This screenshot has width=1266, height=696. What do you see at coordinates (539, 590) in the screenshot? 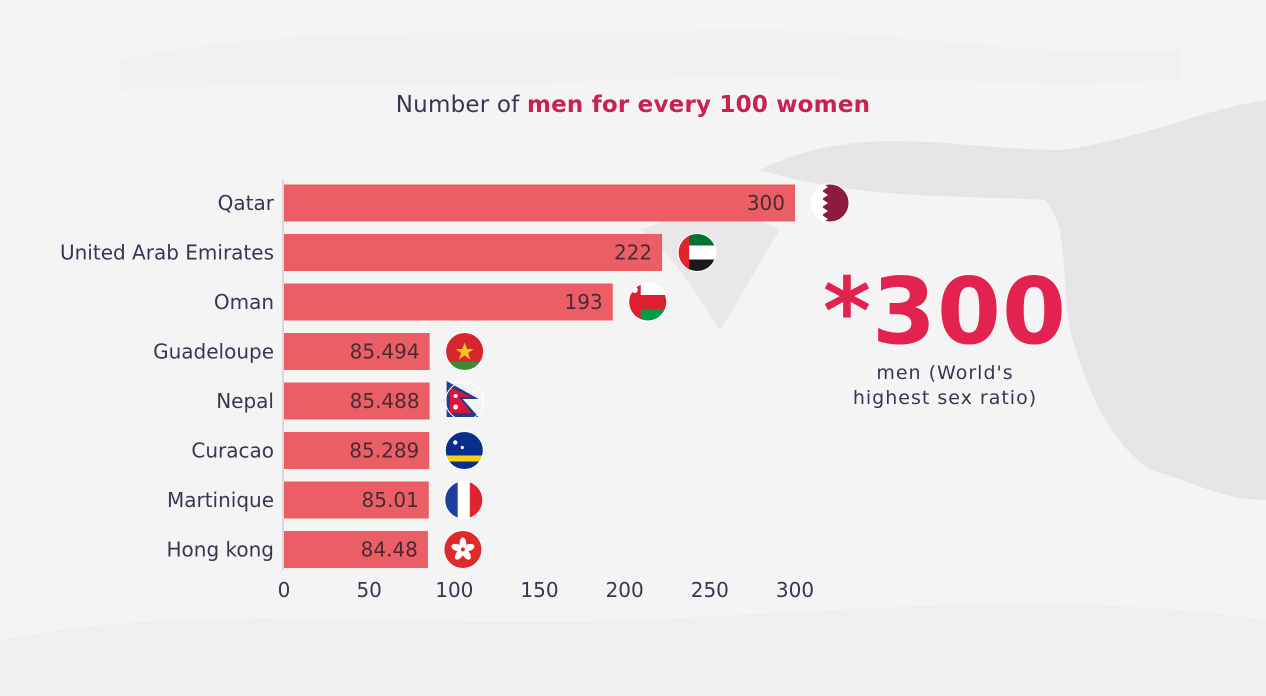
I see `x-tick-label: 150` at bounding box center [539, 590].